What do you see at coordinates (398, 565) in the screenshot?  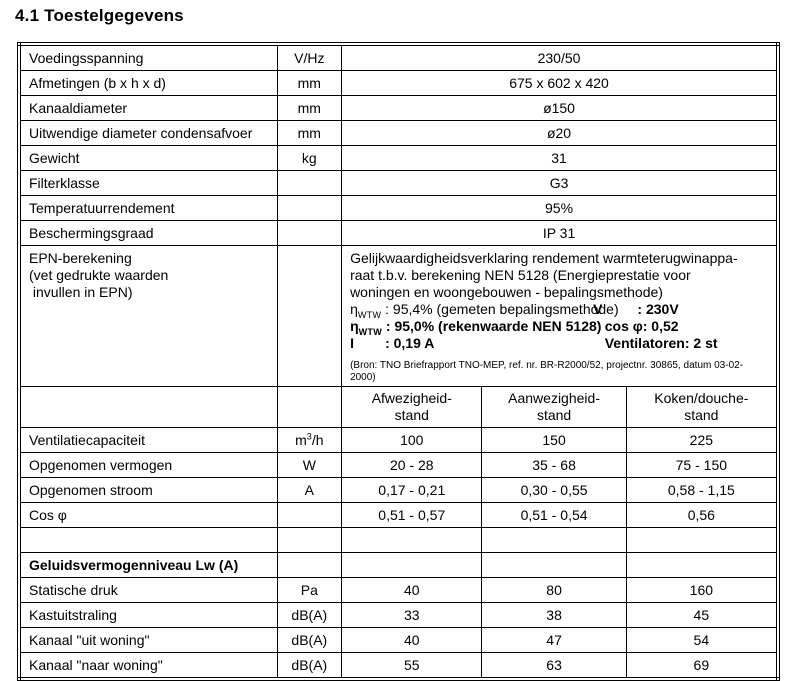 I see `noise-section-header-row: Geluidsvermogenniveau Lw (A)` at bounding box center [398, 565].